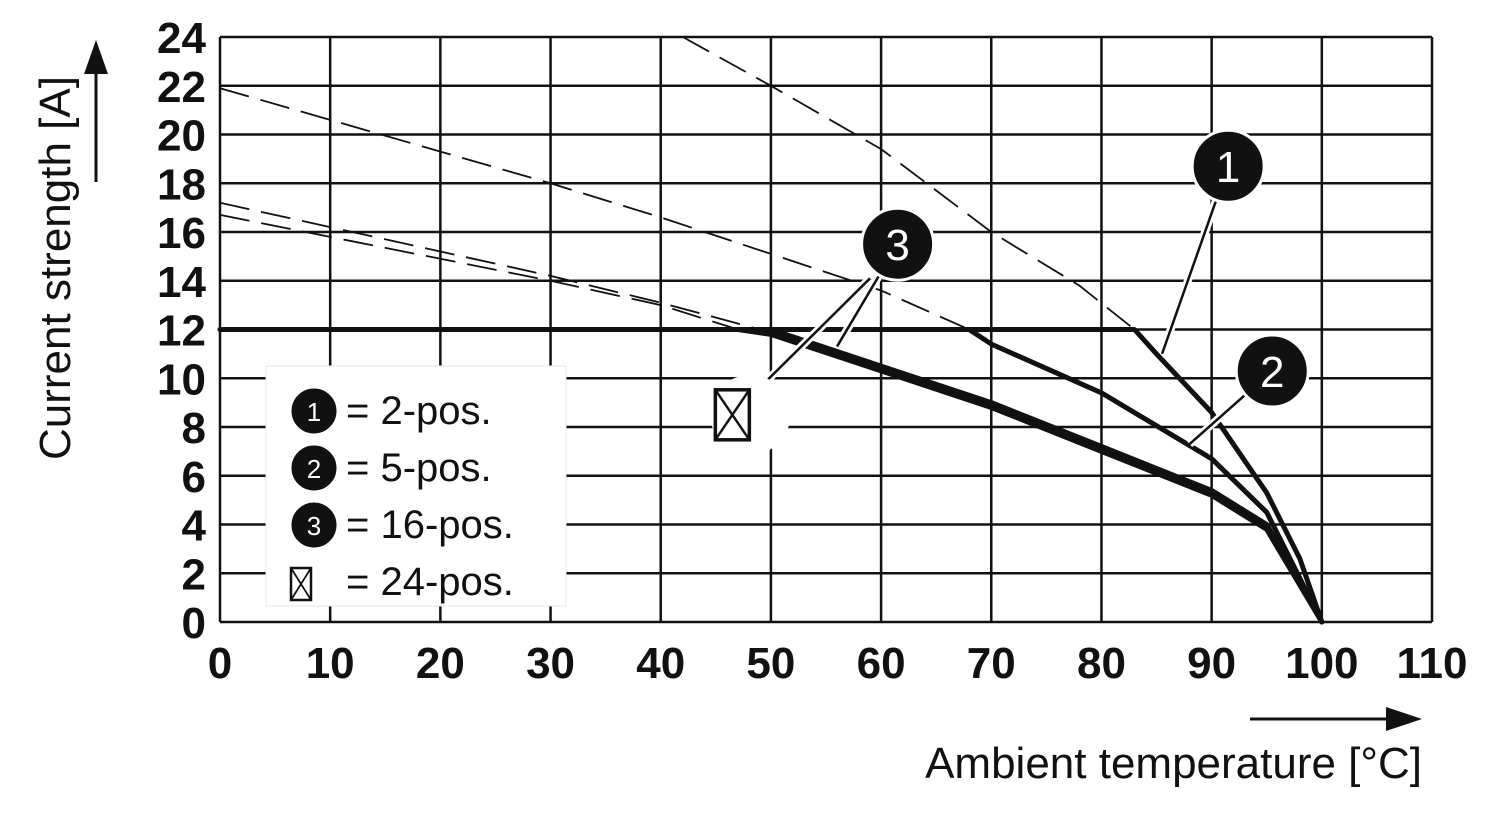 The height and width of the screenshot is (820, 1500). What do you see at coordinates (194, 574) in the screenshot?
I see `y-tick-label: 2` at bounding box center [194, 574].